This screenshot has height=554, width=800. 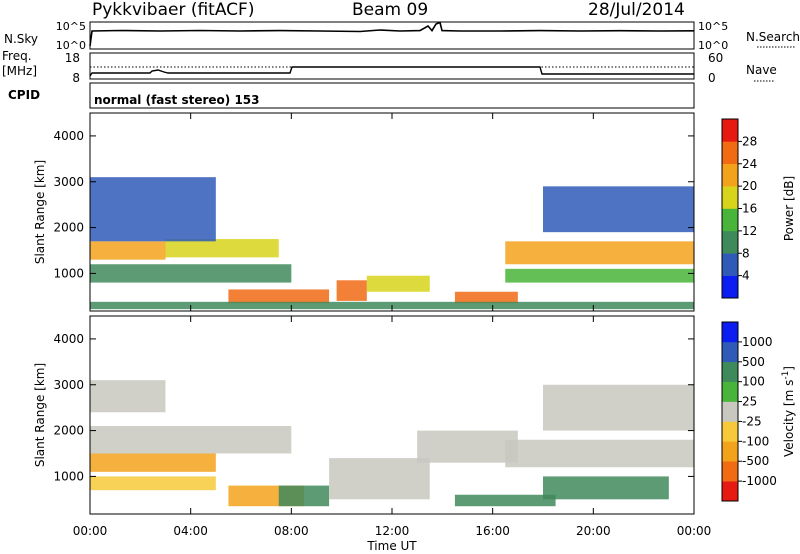 I want to click on power-ylabel: Slant Range [km], so click(x=40, y=212).